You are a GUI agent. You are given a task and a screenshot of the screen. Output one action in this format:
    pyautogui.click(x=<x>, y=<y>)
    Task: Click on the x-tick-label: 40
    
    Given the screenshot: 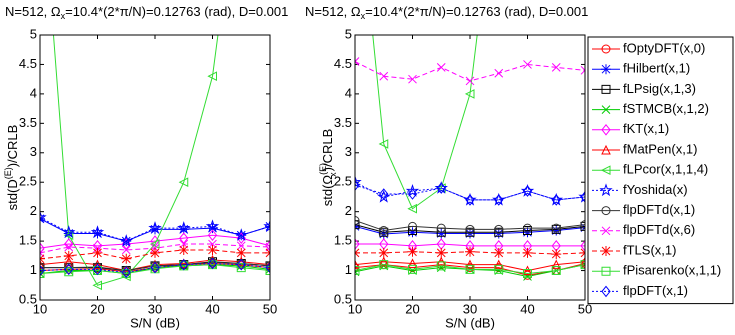 What is the action you would take?
    pyautogui.click(x=212, y=308)
    